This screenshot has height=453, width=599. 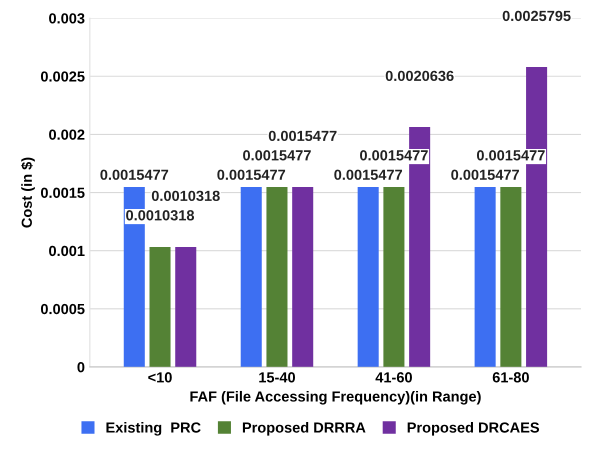 I want to click on y-tick-label: 0.002, so click(x=66, y=134).